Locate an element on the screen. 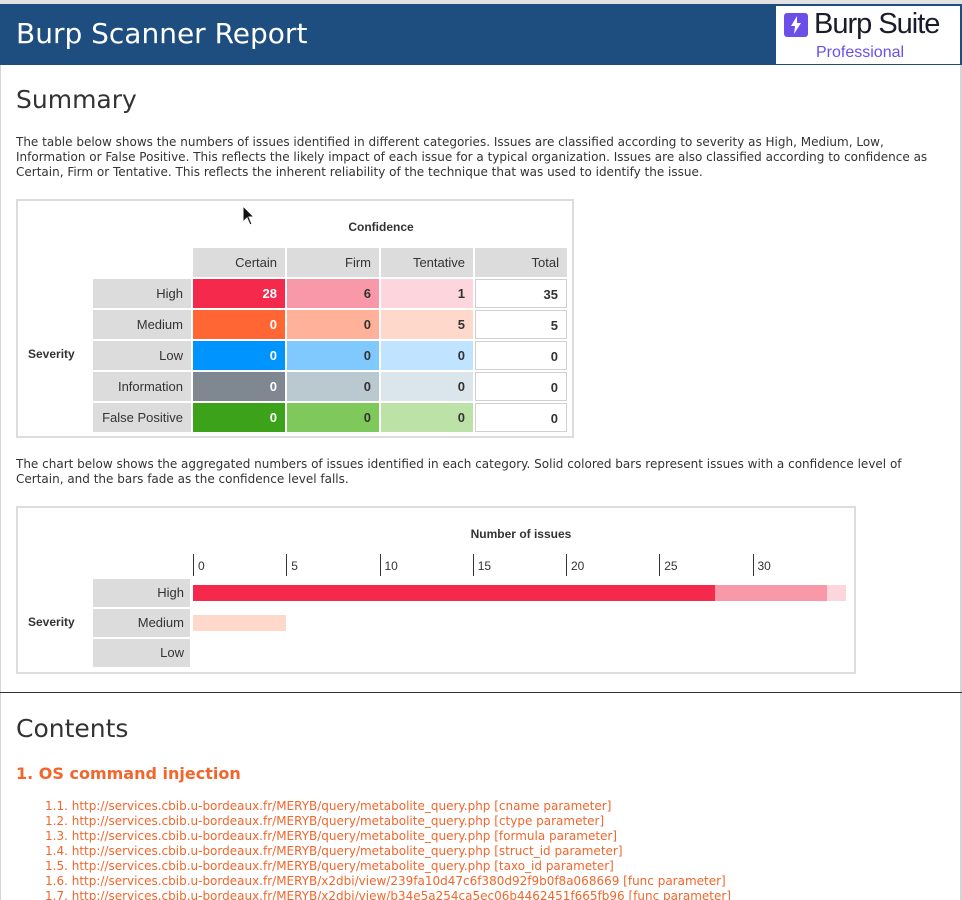 Image resolution: width=962 pixels, height=900 pixels. lightning-bolt-icon is located at coordinates (796, 25).